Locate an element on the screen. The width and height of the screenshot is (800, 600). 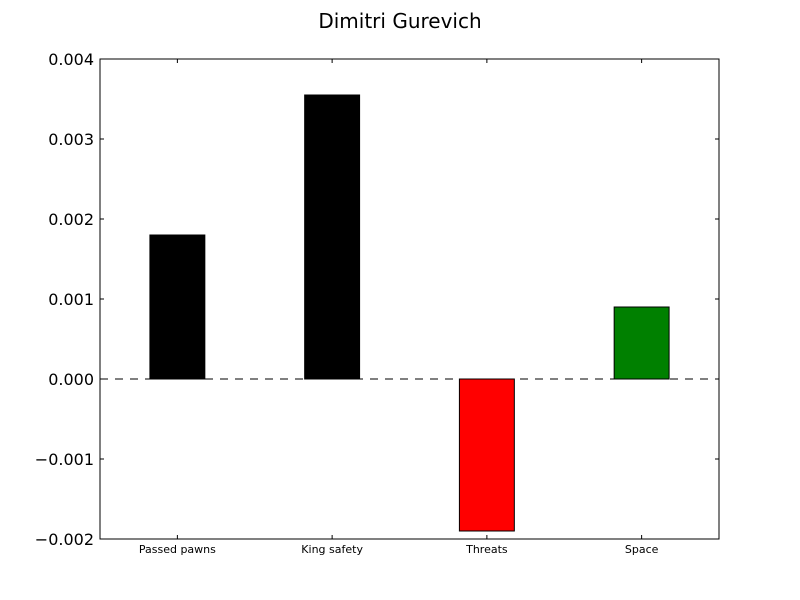
x-tick-label: Space is located at coordinates (642, 549).